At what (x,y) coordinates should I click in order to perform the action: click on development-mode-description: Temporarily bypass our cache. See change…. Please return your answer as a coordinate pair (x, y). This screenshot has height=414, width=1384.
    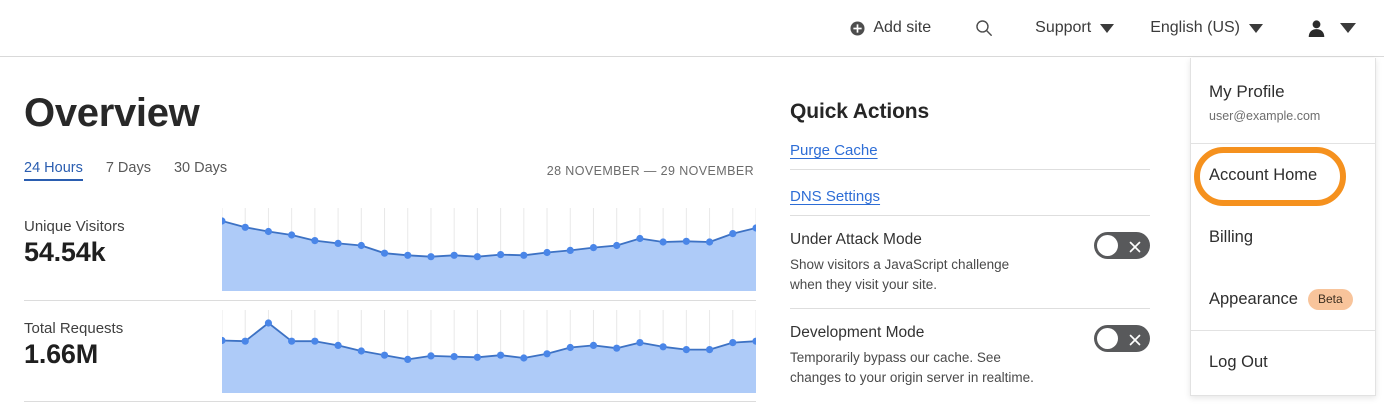
    Looking at the image, I should click on (912, 367).